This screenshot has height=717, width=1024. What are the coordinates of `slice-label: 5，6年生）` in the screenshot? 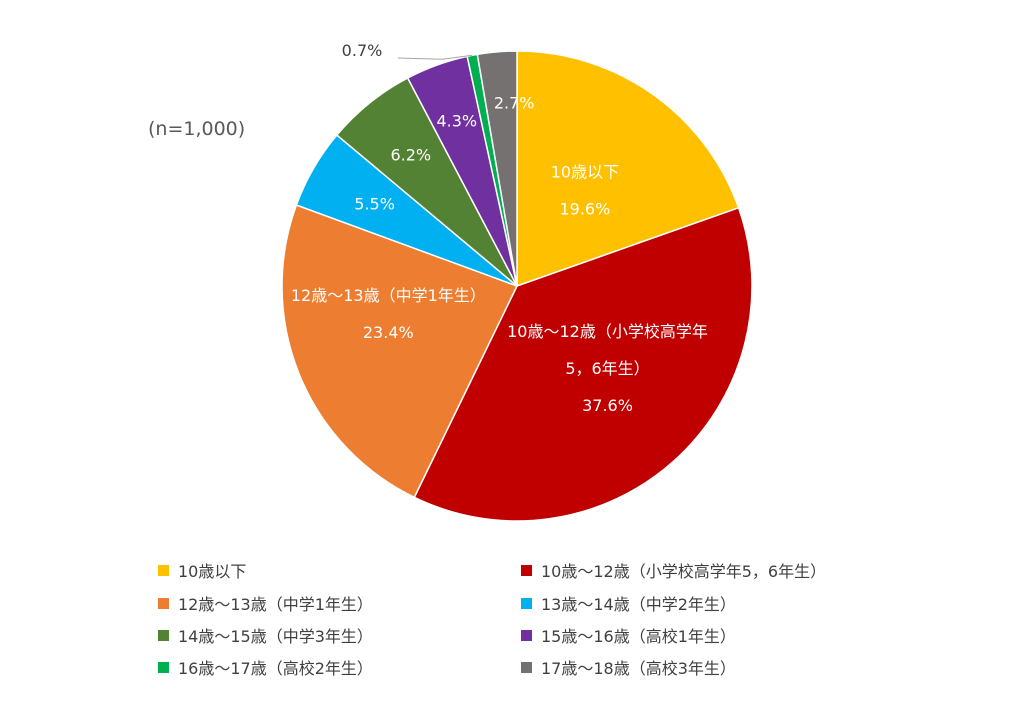 It's located at (607, 368).